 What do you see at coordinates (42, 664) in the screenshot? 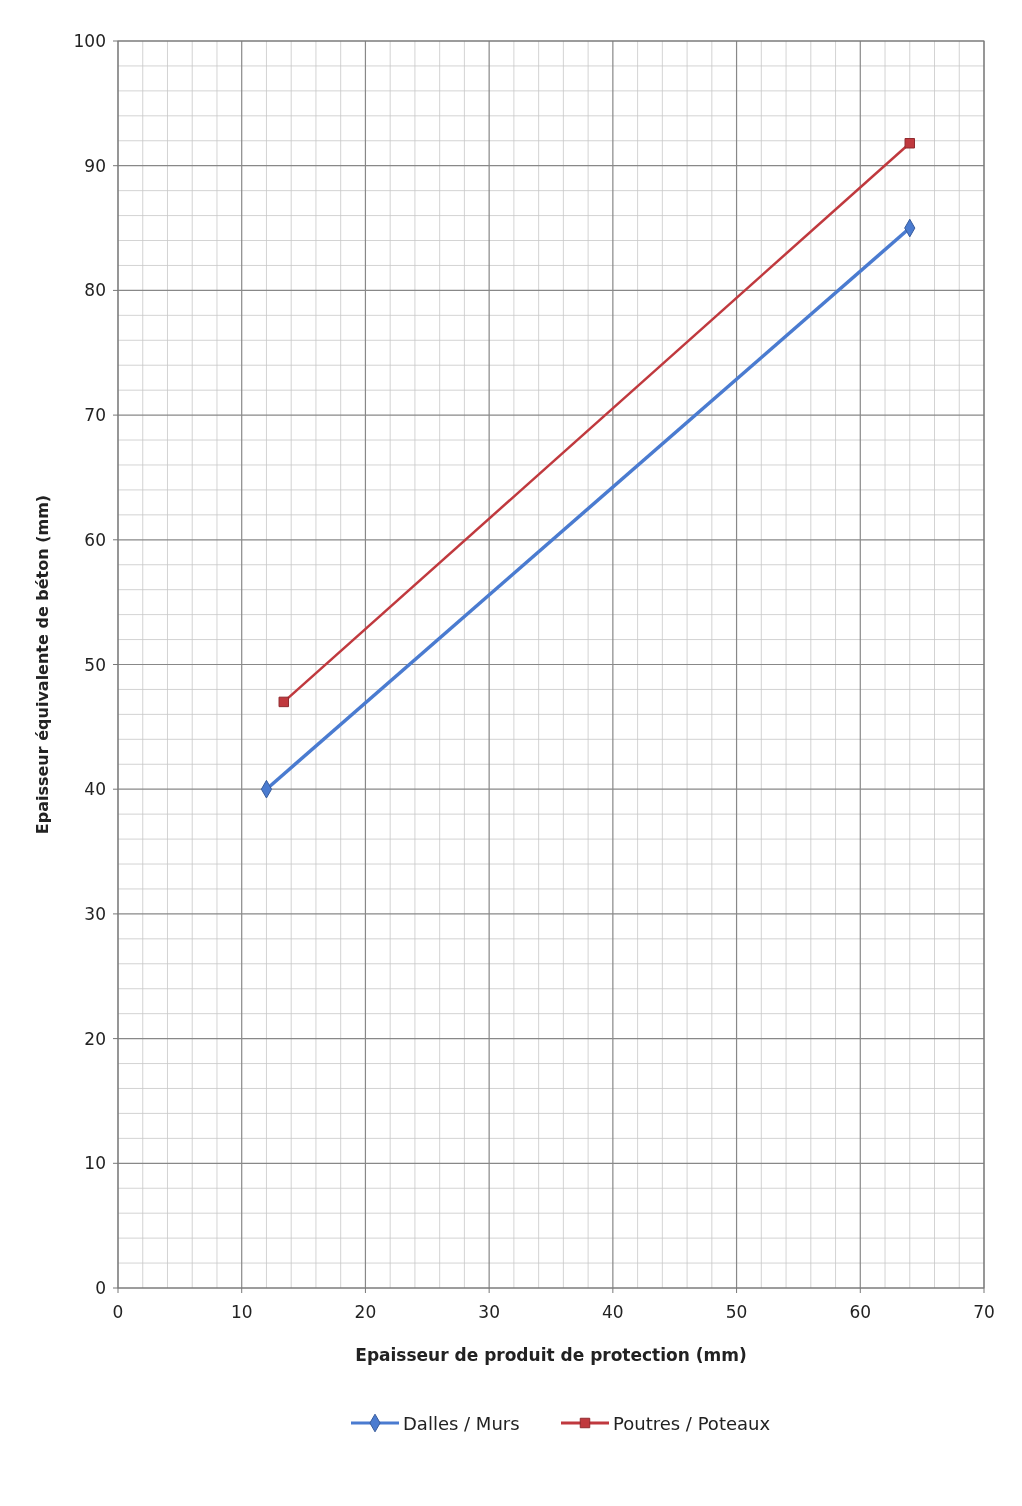
I see `y-axis-title: Epaisseur équivalente de béton (mm)` at bounding box center [42, 664].